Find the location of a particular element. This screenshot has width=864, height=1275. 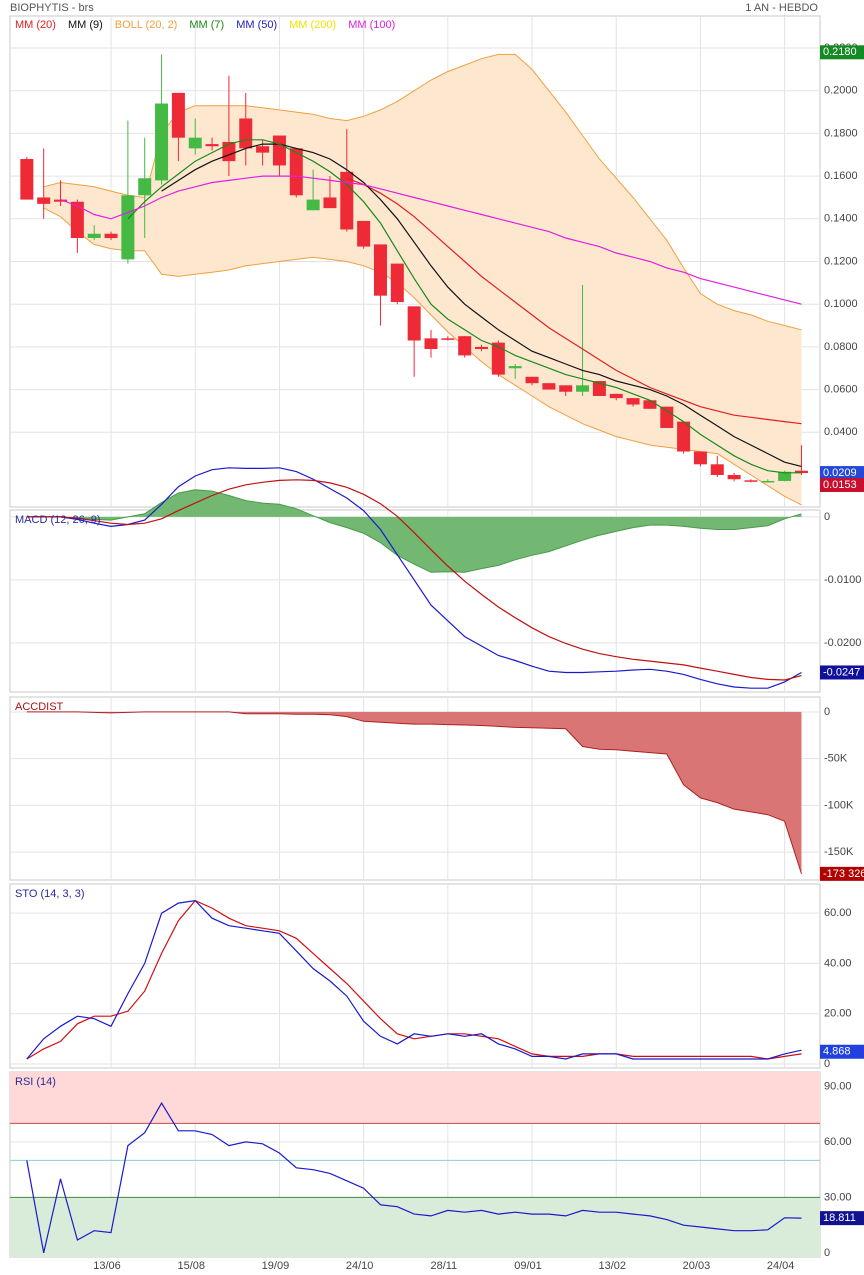

y-tick-label: -100K is located at coordinates (839, 805).